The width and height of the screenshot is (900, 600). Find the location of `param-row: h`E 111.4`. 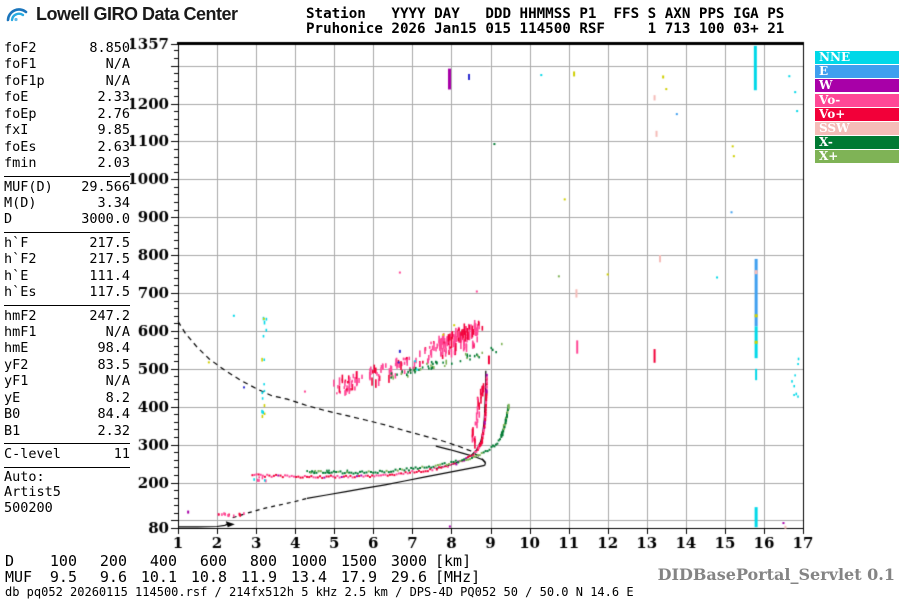

param-row: h`E 111.4 is located at coordinates (67, 276).